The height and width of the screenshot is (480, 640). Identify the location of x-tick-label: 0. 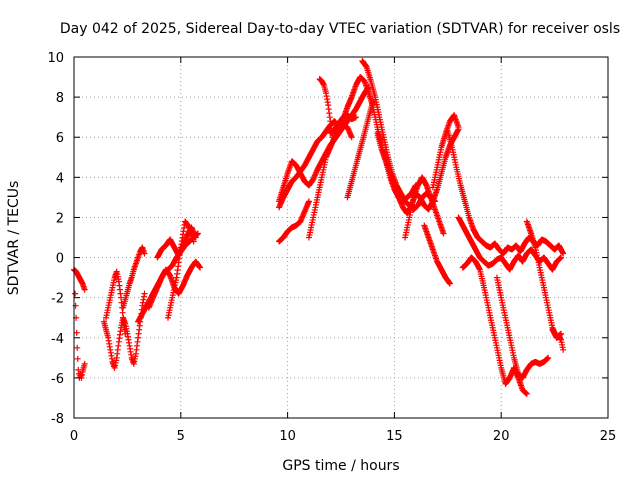
(74, 436).